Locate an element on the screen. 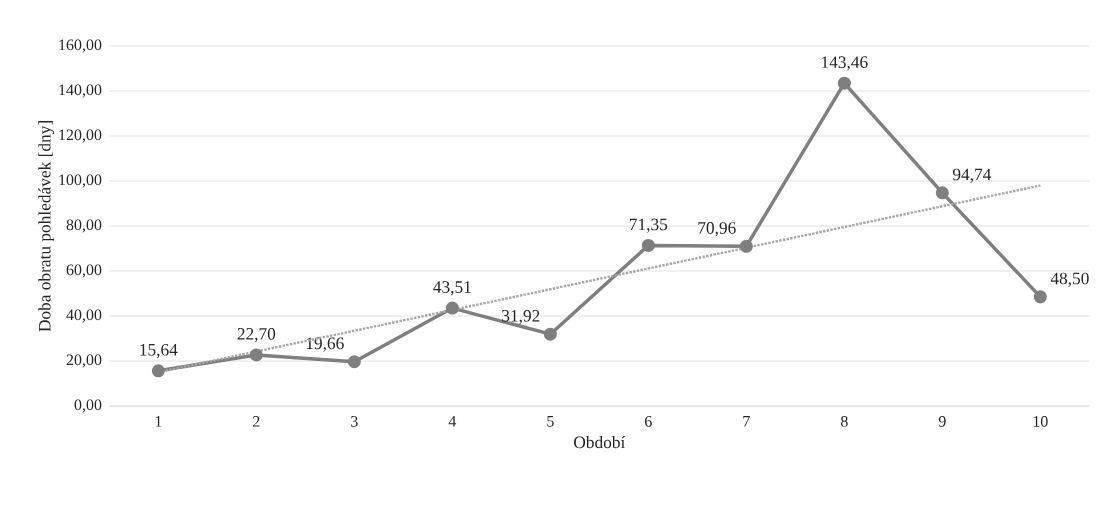  x-tick-label: 4 is located at coordinates (452, 421).